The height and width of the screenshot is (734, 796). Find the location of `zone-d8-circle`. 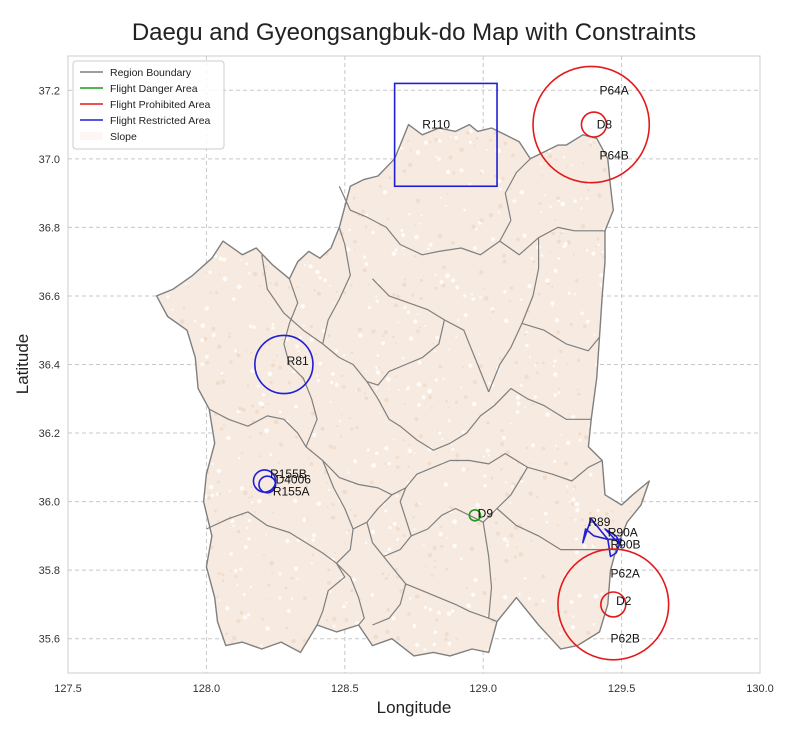

zone-d8-circle is located at coordinates (594, 124).